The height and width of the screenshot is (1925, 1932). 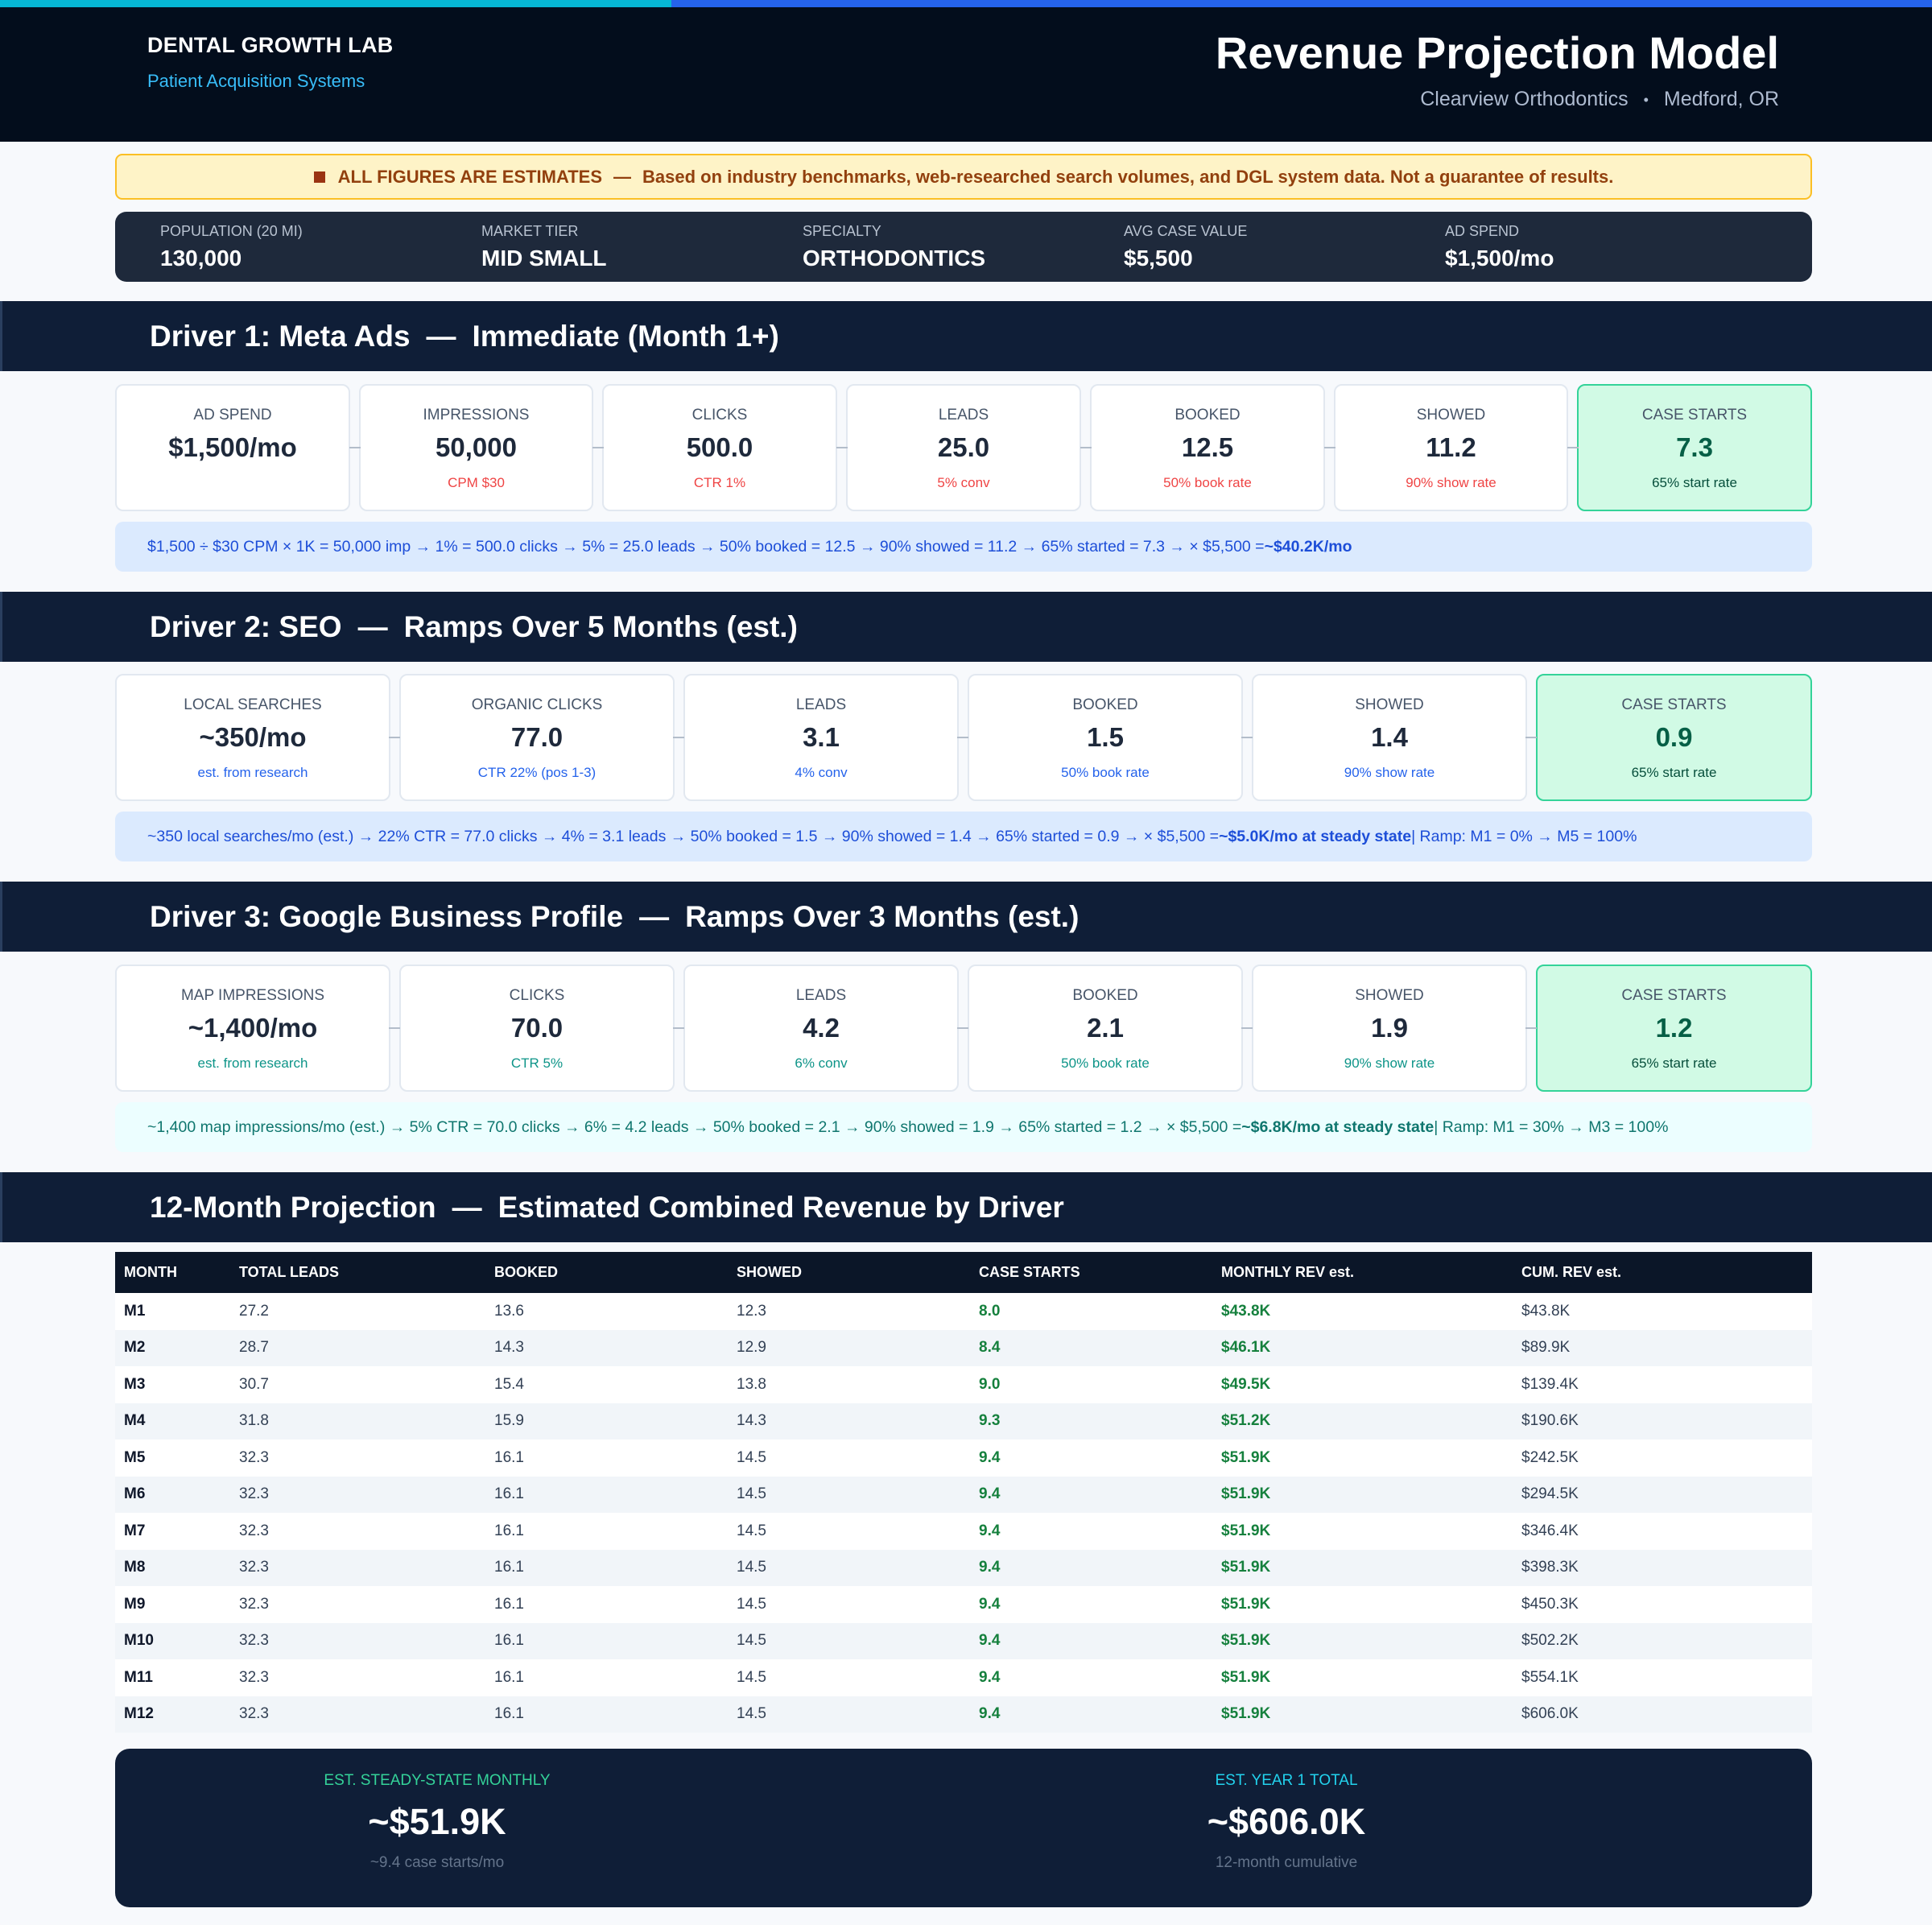 I want to click on table-cell: $43.8K, so click(x=1362, y=1311).